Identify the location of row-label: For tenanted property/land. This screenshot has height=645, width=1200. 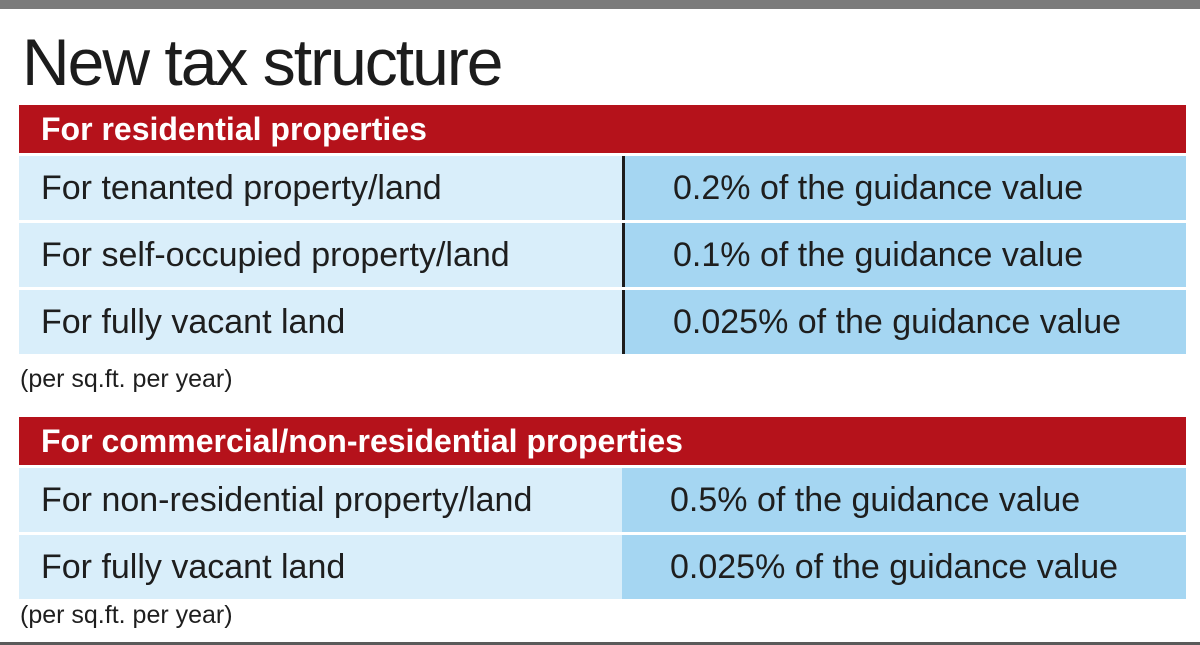
(320, 188).